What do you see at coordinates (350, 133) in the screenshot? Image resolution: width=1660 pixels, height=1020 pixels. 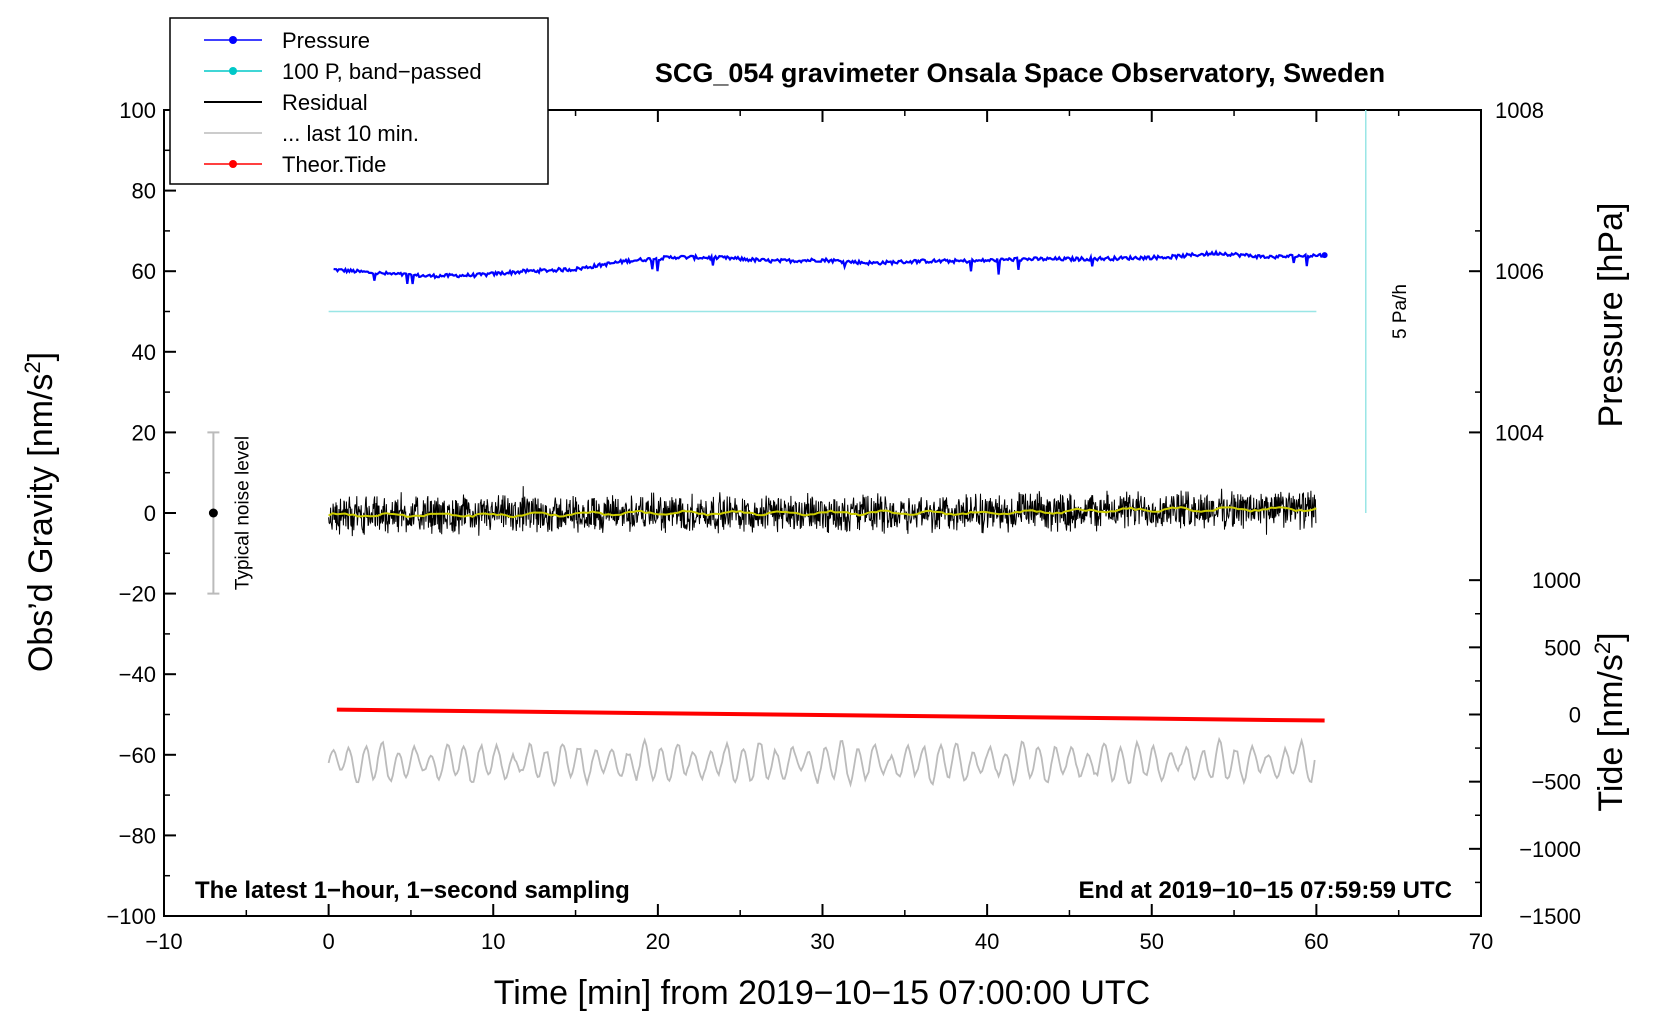 I see `legend-label: ... last 10 min.` at bounding box center [350, 133].